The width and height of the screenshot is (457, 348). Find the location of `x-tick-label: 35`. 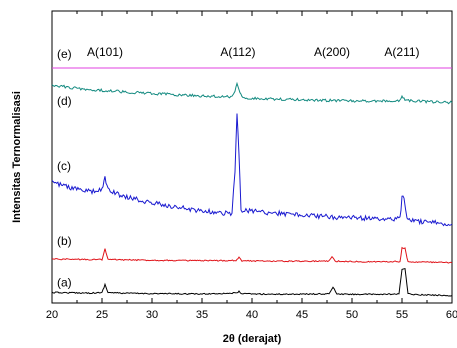

x-tick-label: 35 is located at coordinates (202, 315).